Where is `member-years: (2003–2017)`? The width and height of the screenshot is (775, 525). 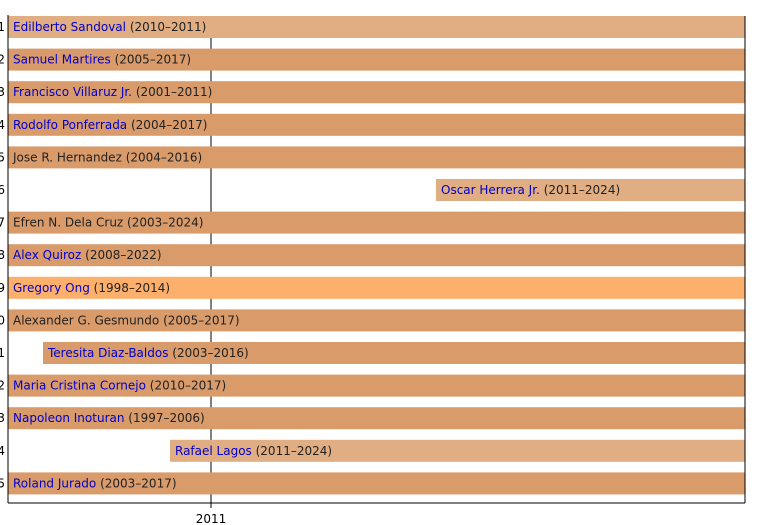
member-years: (2003–2017) is located at coordinates (136, 483).